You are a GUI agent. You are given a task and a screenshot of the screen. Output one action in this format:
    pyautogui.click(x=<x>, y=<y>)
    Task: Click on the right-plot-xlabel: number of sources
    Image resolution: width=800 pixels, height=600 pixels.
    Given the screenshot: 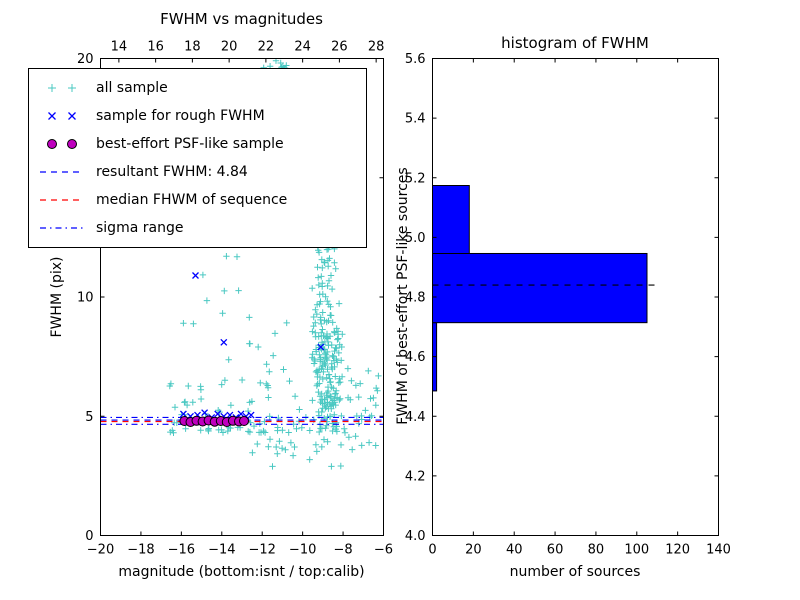 What is the action you would take?
    pyautogui.click(x=575, y=572)
    